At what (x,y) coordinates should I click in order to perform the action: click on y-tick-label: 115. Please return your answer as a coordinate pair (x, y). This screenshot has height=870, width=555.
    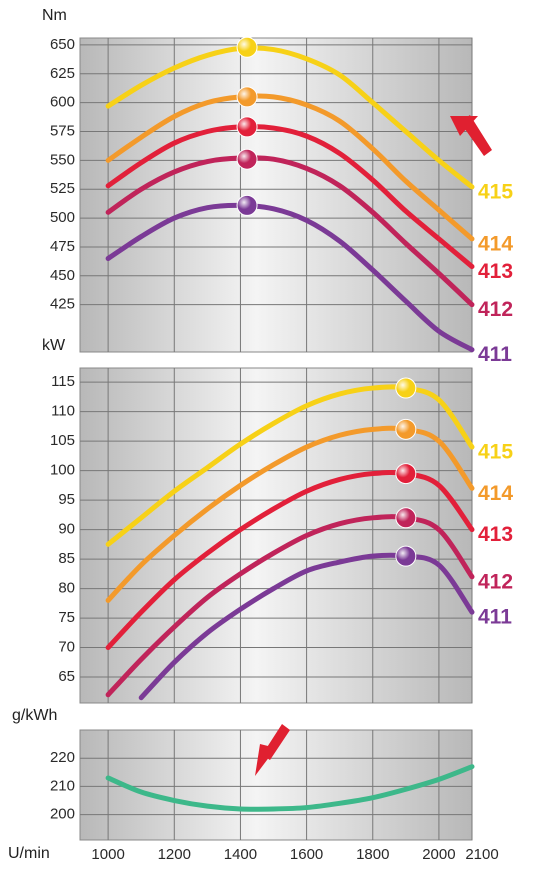
    Looking at the image, I should click on (63, 381).